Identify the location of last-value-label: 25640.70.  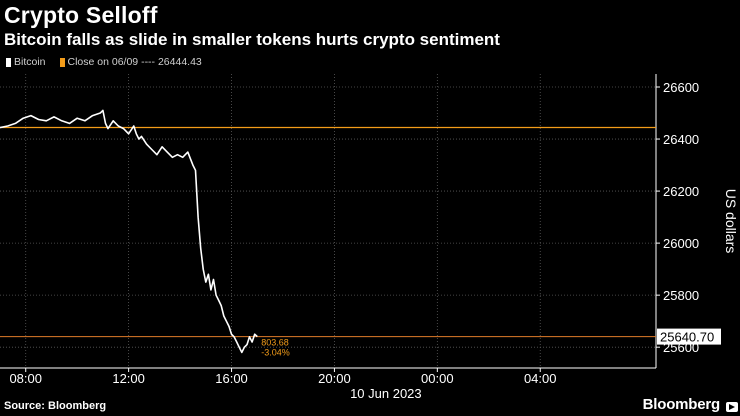
(687, 337).